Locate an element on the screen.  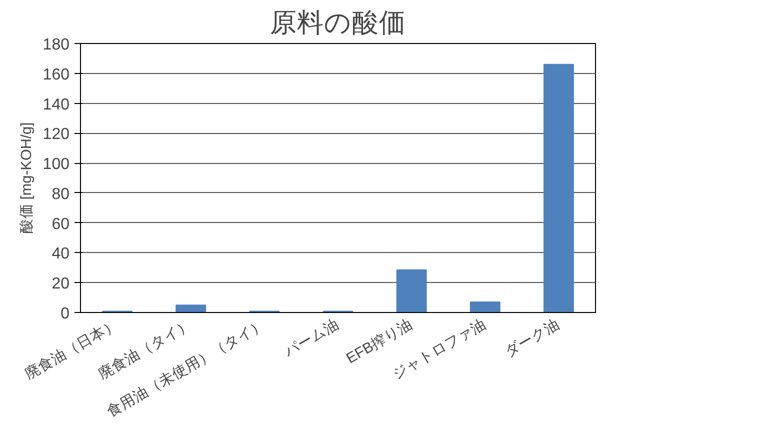
y-tick-label: 80 is located at coordinates (61, 194).